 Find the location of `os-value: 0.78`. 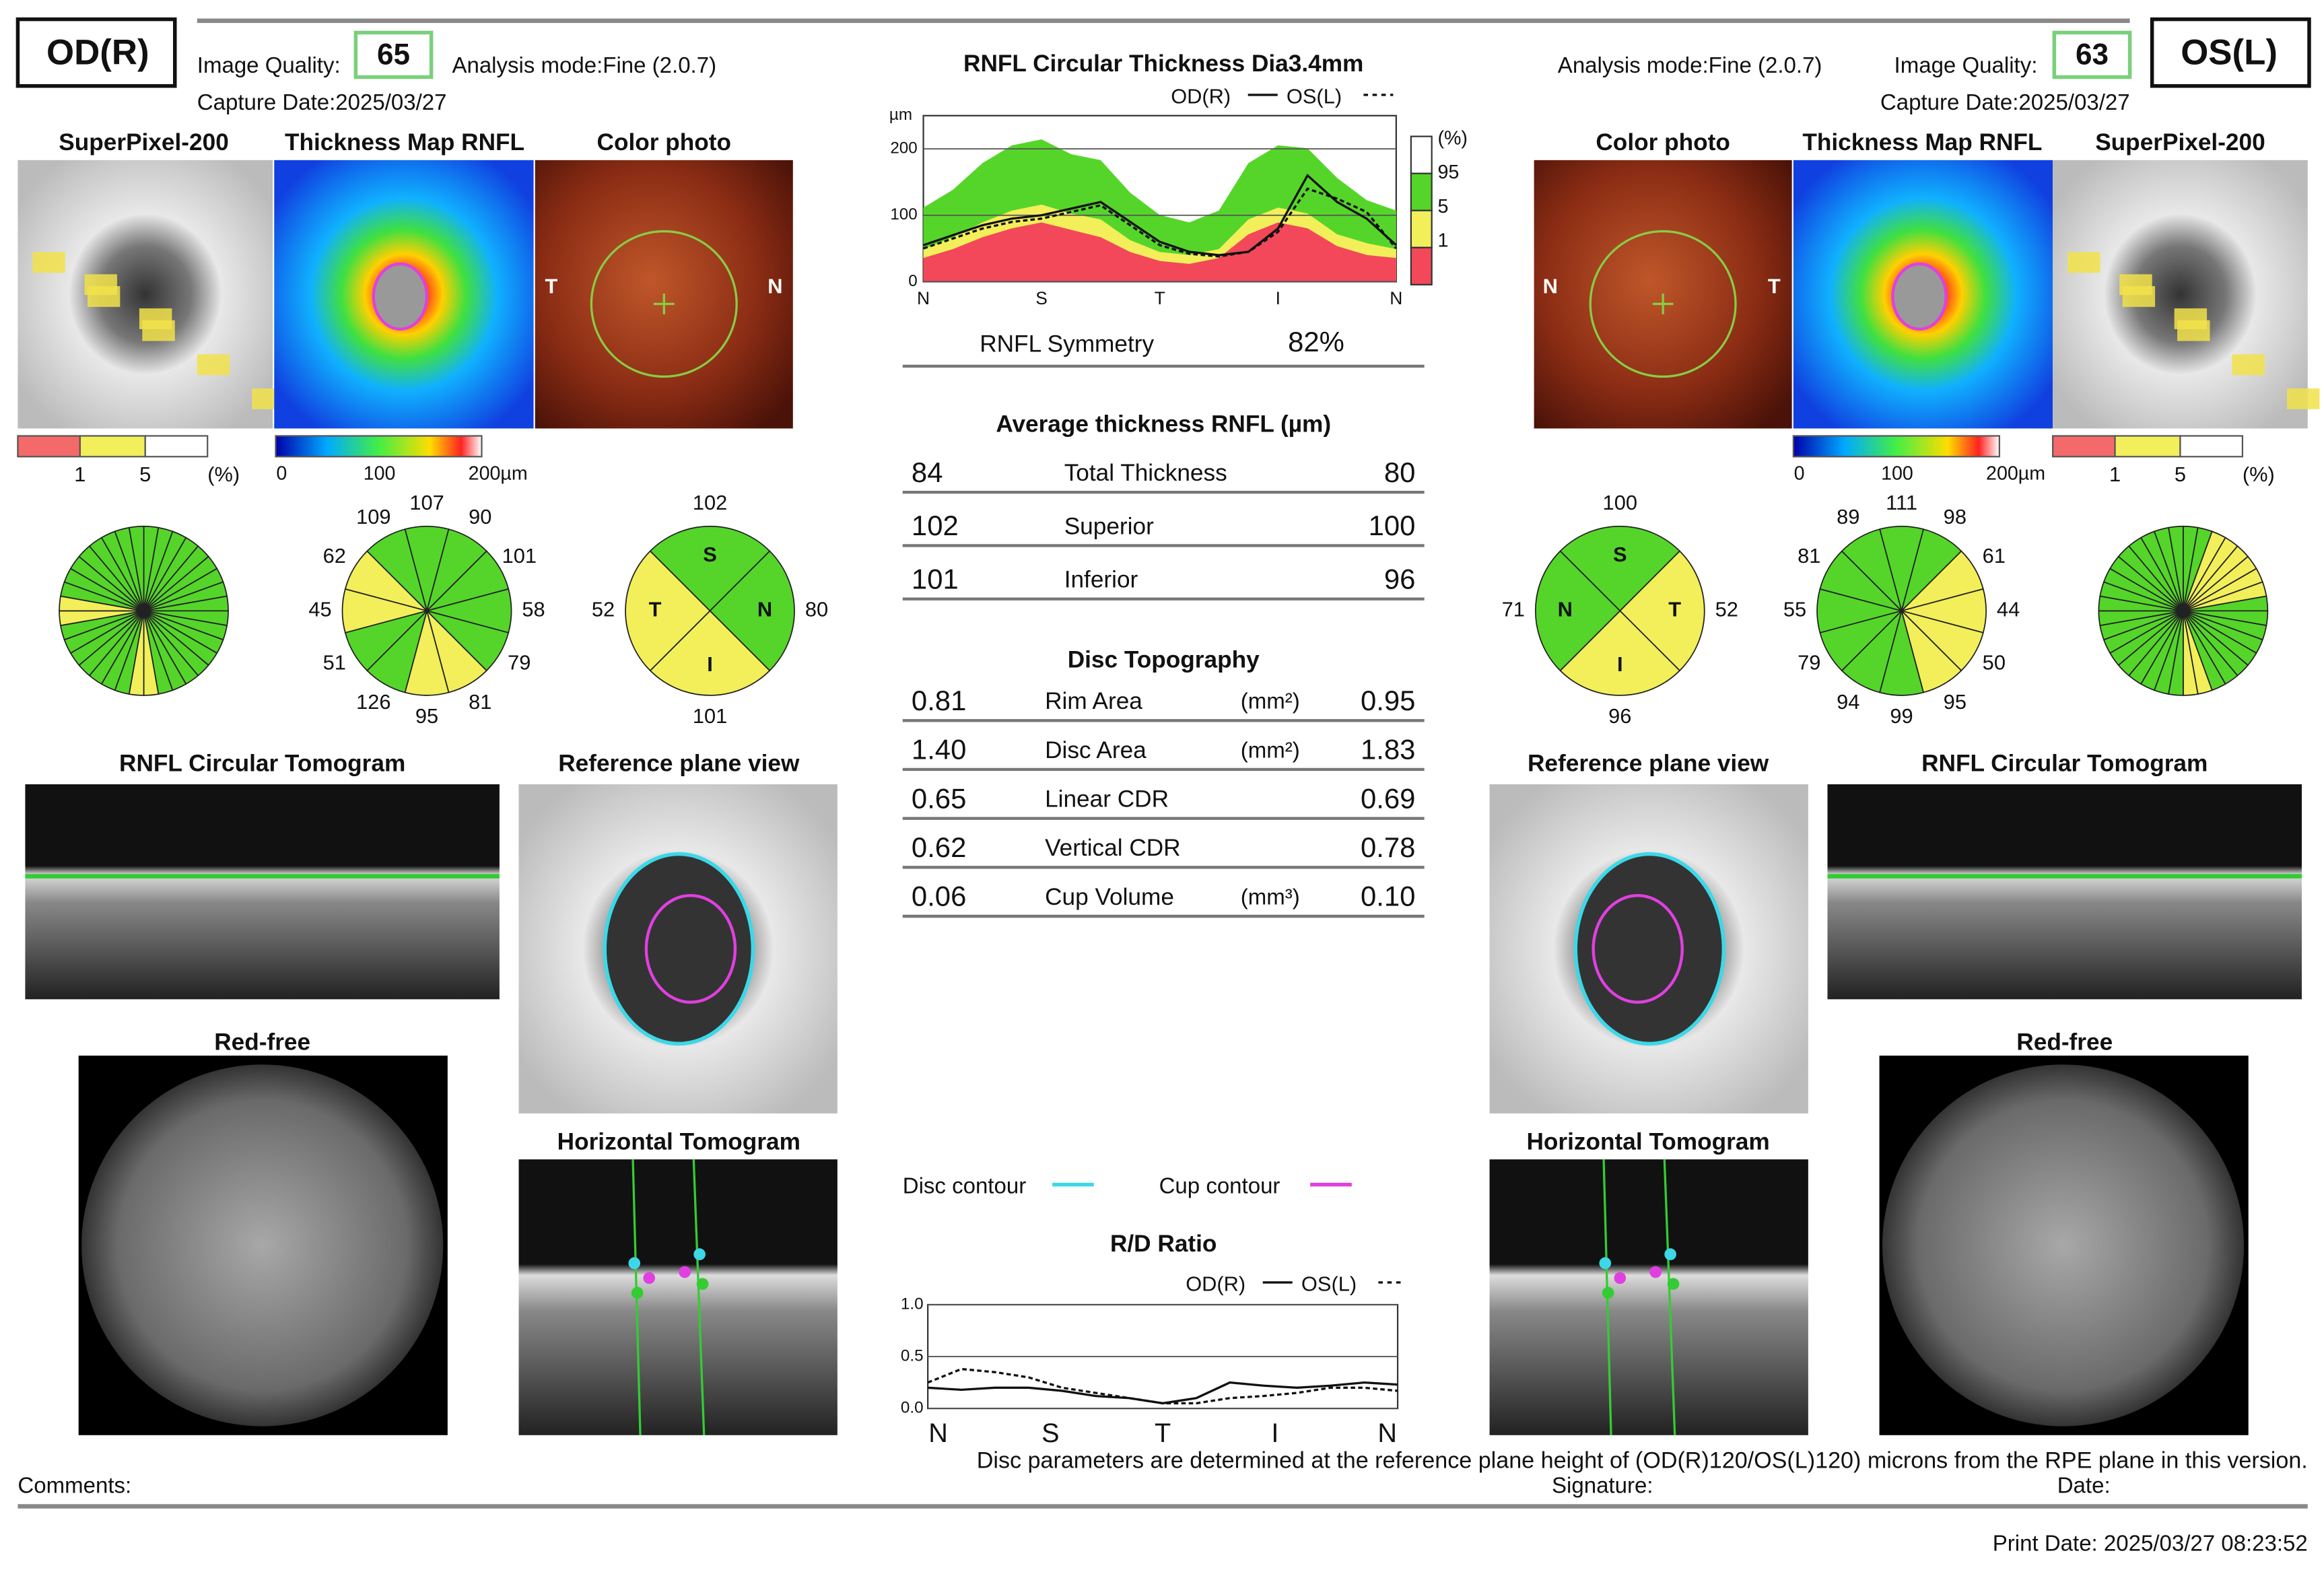

os-value: 0.78 is located at coordinates (1388, 847).